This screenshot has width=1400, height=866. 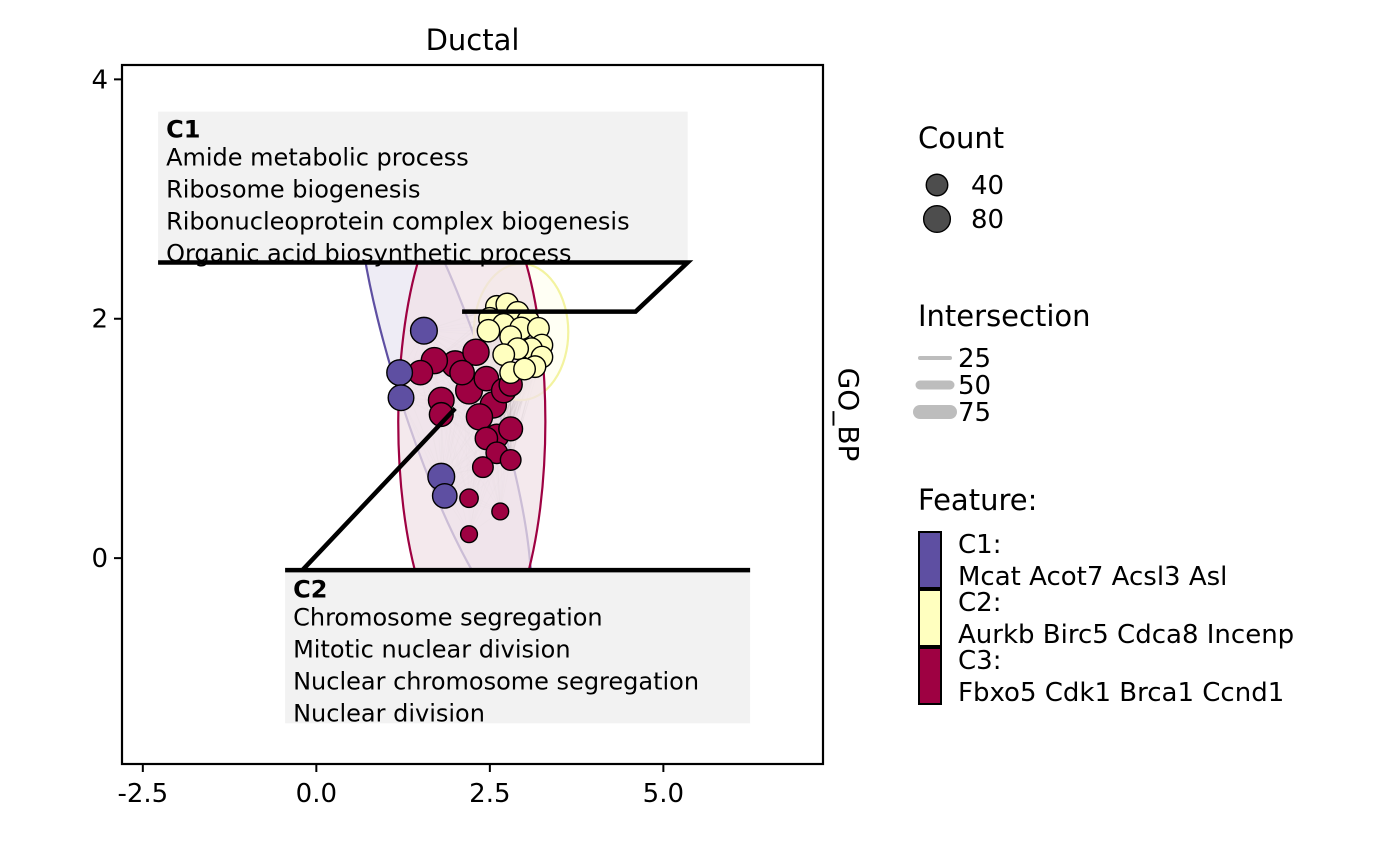 I want to click on chart-title: Ductal, so click(x=473, y=40).